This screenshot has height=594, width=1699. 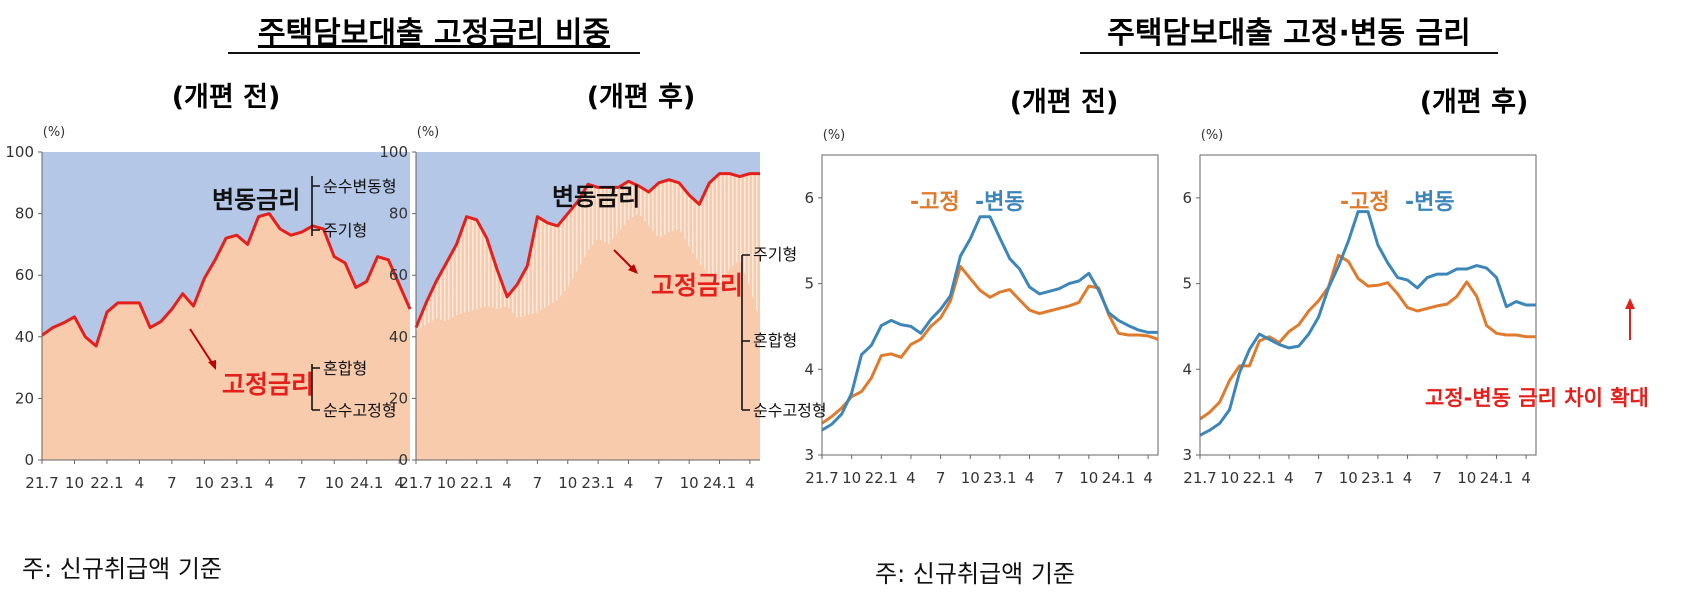 What do you see at coordinates (633, 269) in the screenshot?
I see `p2-fixed-arrowhead` at bounding box center [633, 269].